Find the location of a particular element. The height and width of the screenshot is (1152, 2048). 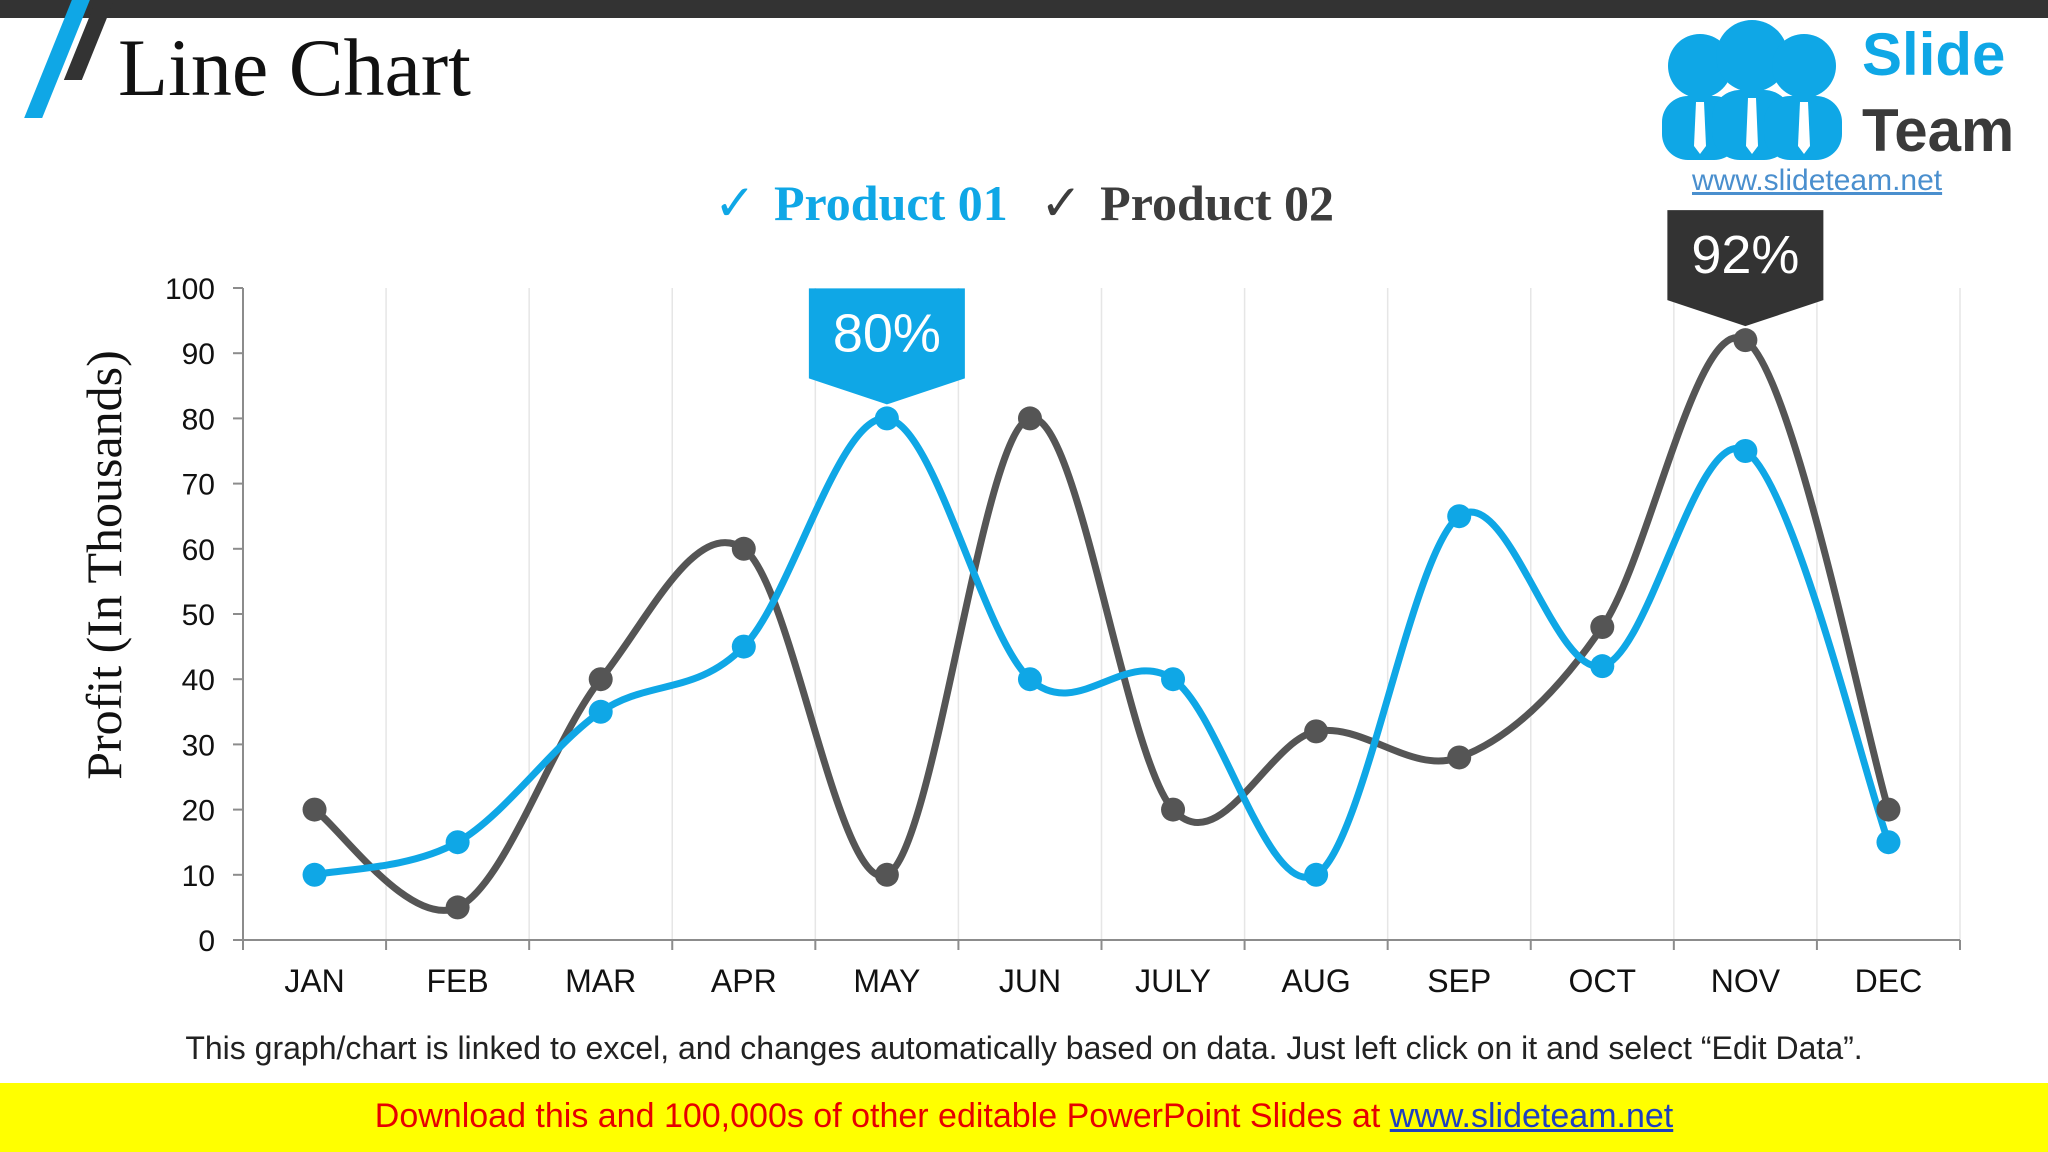

chart-legend: ✓ Product 01 ✓ Product 02 is located at coordinates (1024, 203).